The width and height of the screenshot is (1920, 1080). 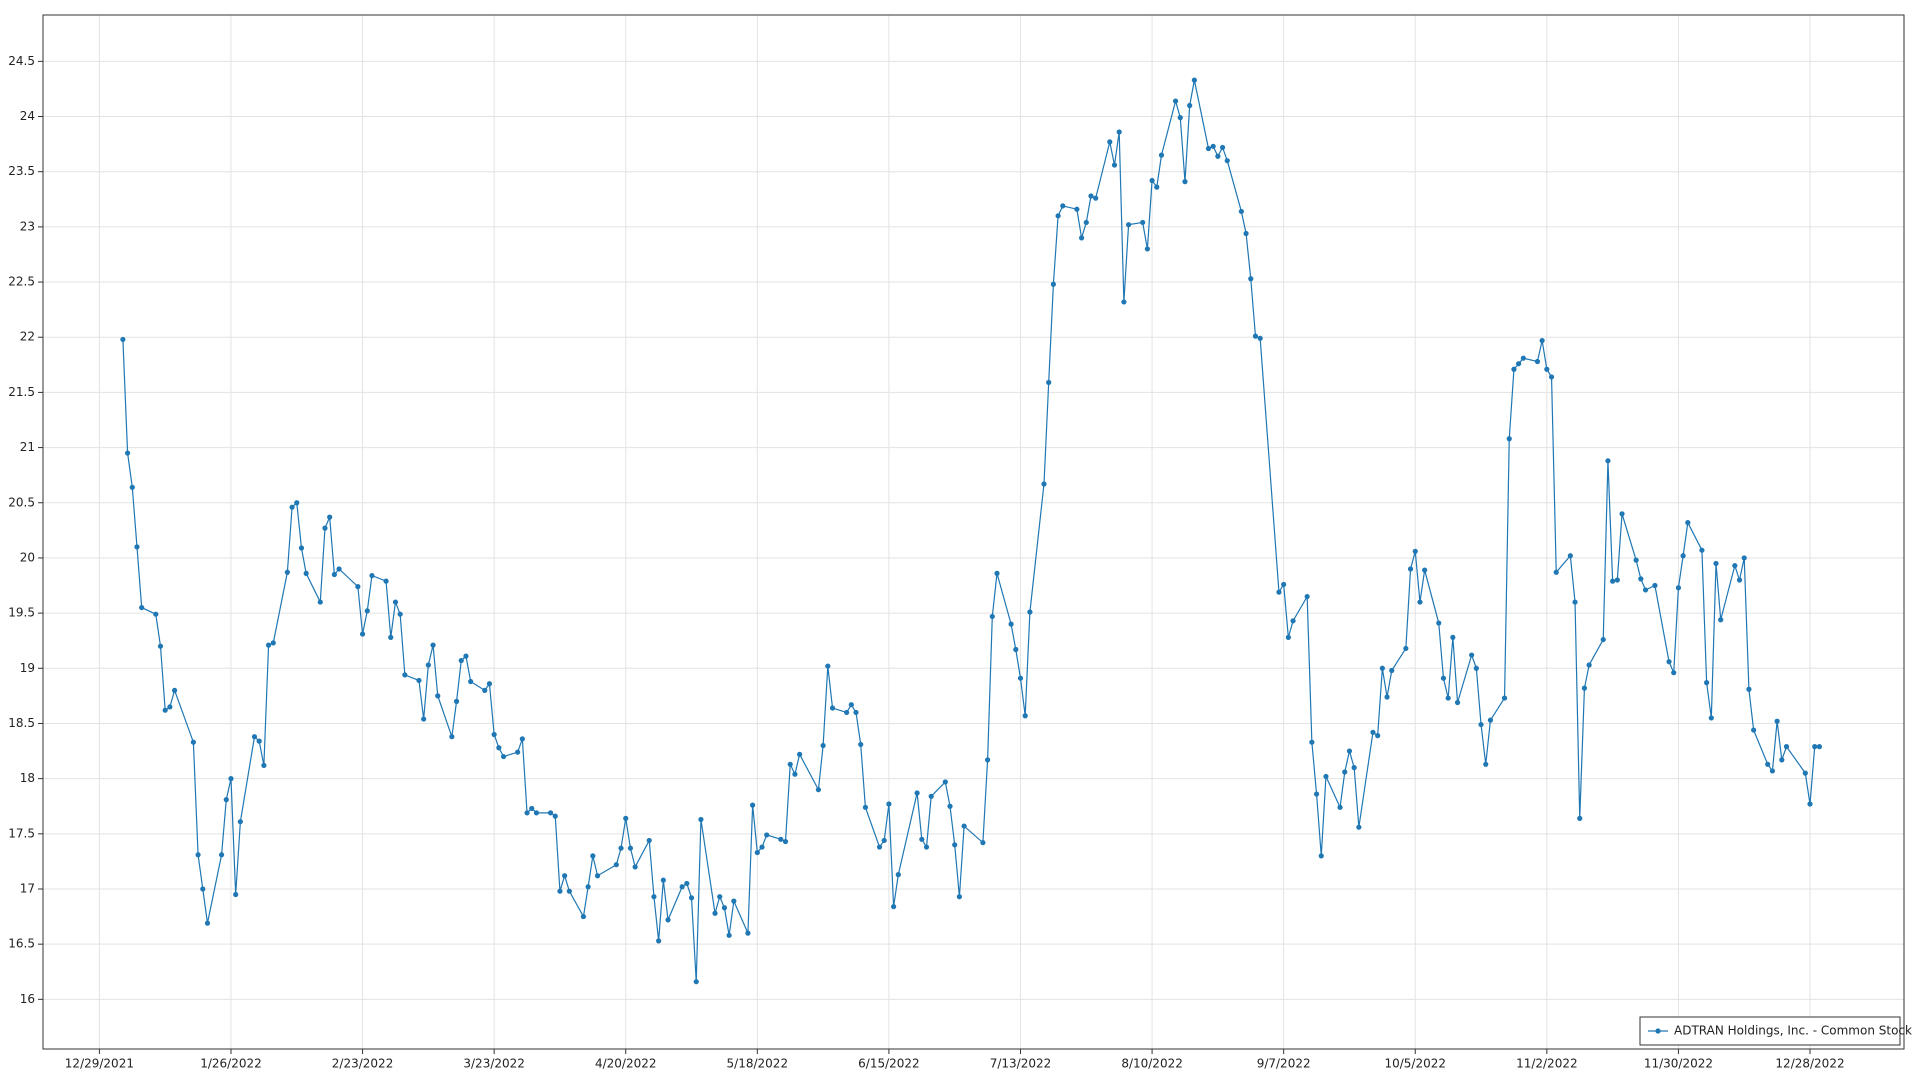 I want to click on y-tick-label: 20.5, so click(x=21, y=502).